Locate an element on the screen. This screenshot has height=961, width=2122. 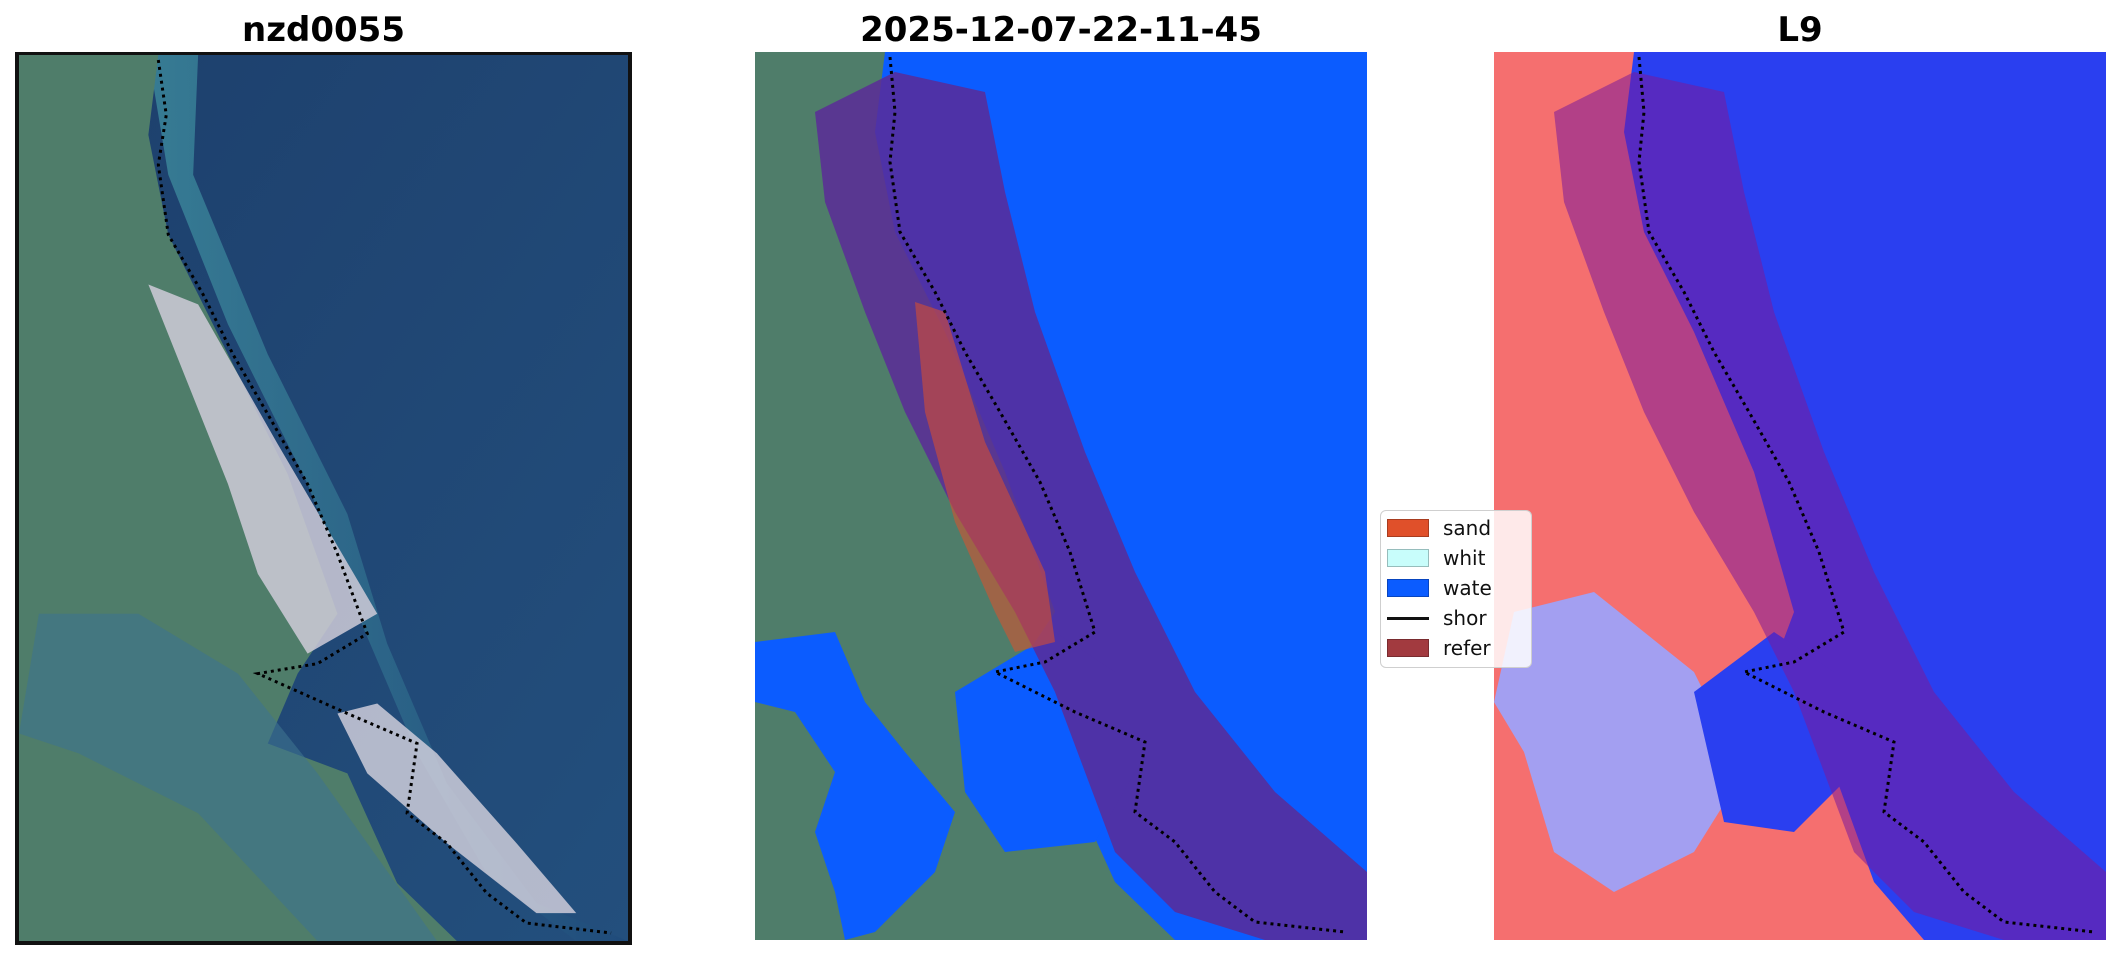
legend-item-water: wate is located at coordinates (1439, 588).